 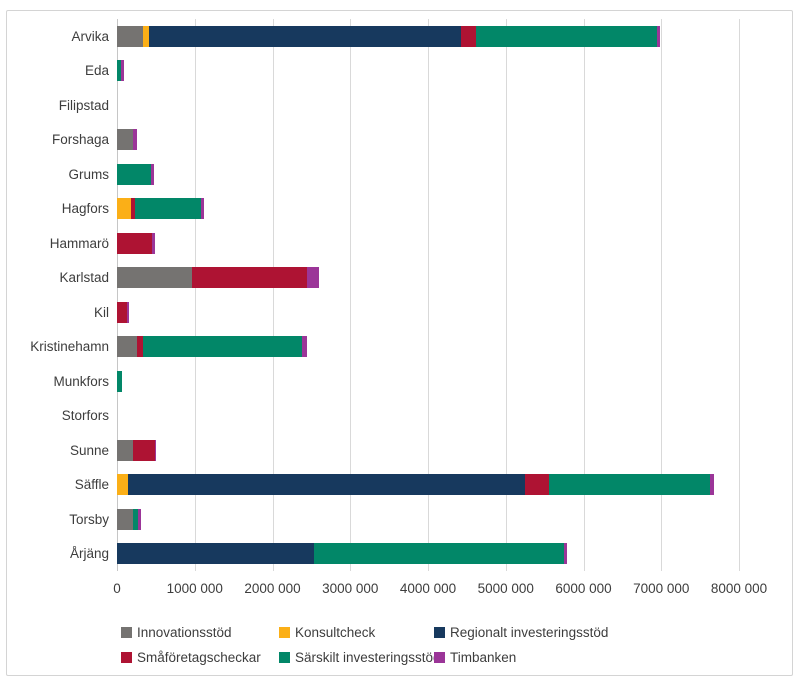 What do you see at coordinates (739, 588) in the screenshot?
I see `x-tick-label: 8000 000` at bounding box center [739, 588].